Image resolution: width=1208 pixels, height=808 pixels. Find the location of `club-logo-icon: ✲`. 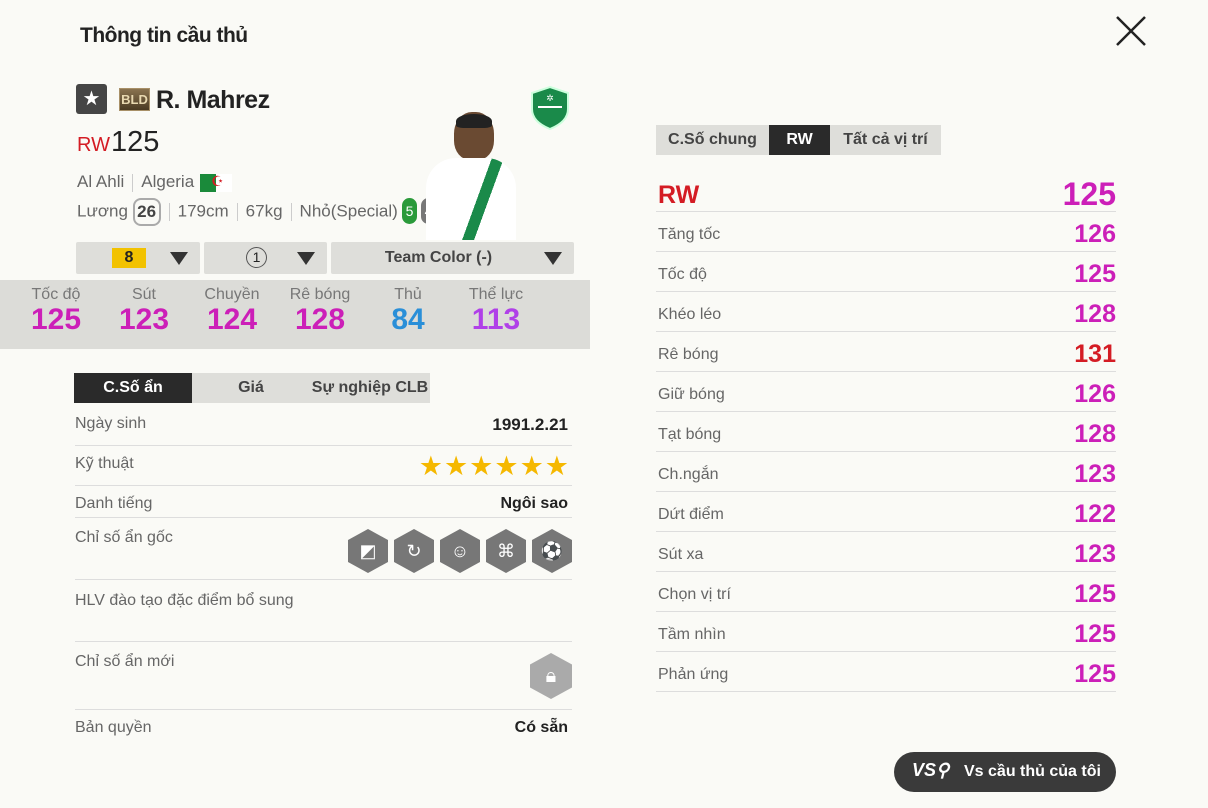

club-logo-icon: ✲ is located at coordinates (550, 108).